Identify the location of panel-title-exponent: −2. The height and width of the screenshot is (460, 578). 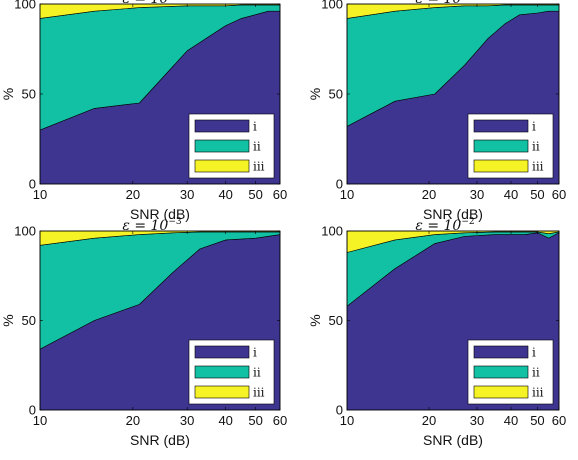
(467, 222).